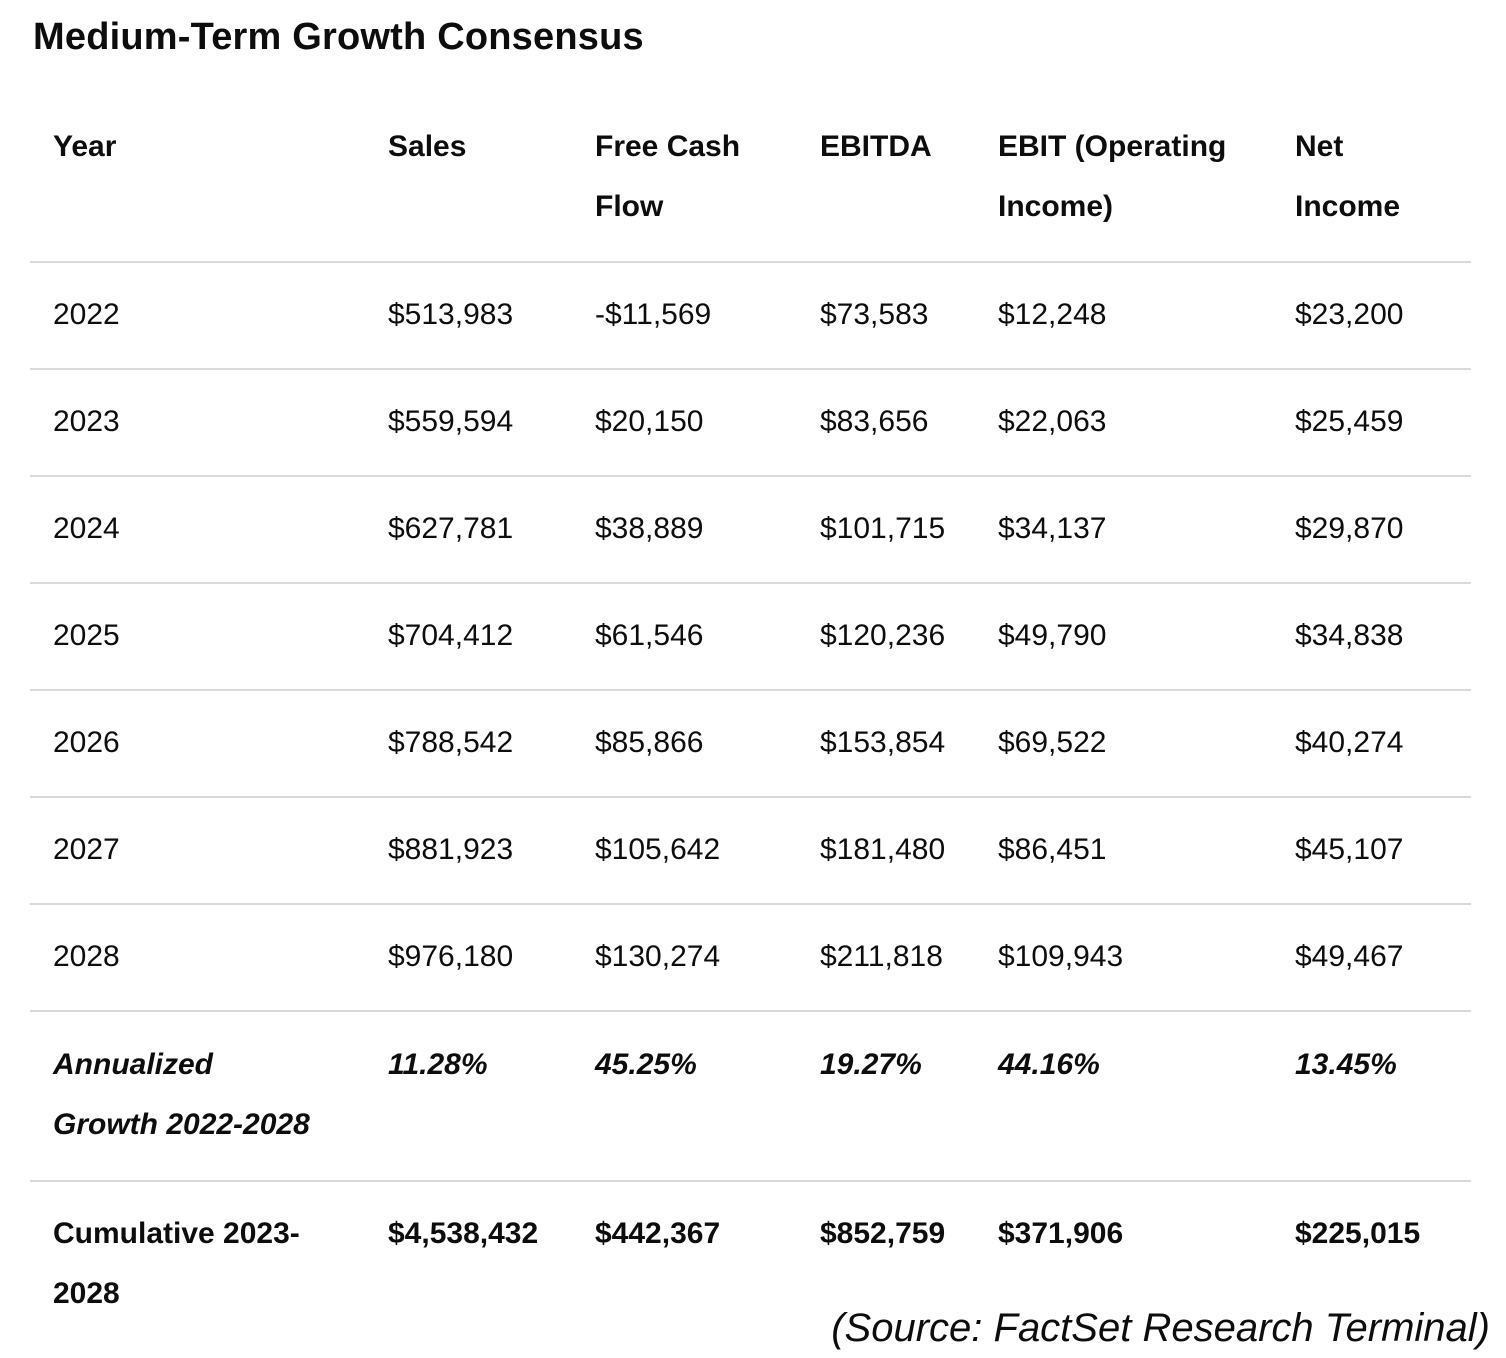  I want to click on header-line: Year, so click(85, 146).